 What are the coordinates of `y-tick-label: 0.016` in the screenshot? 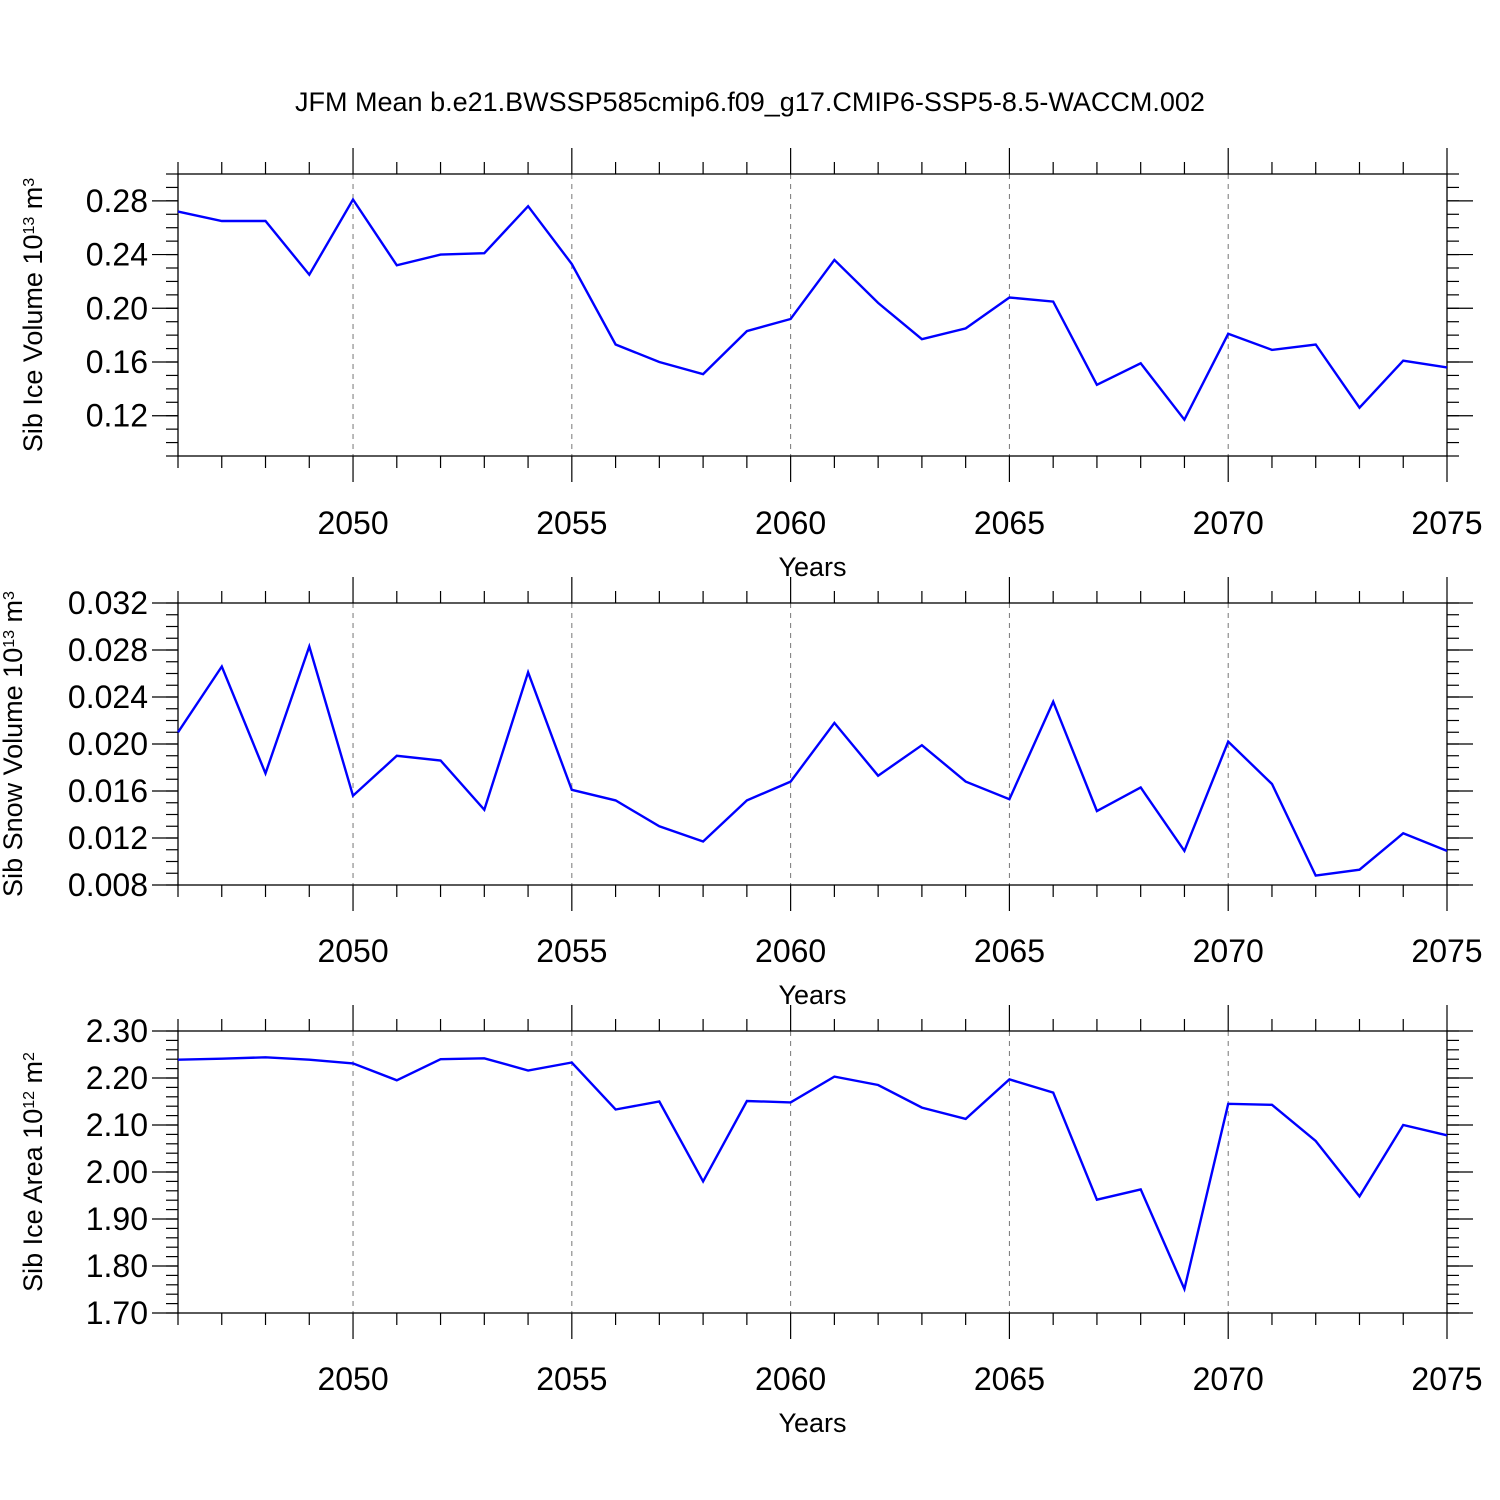 It's located at (108, 791).